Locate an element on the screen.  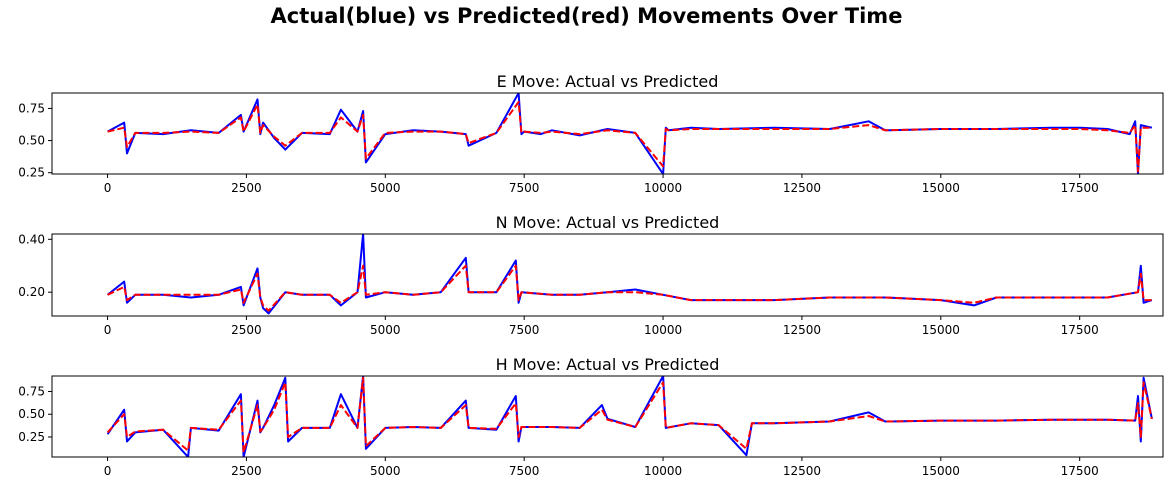
subplot-title: H Move: Actual vs Predicted is located at coordinates (608, 364).